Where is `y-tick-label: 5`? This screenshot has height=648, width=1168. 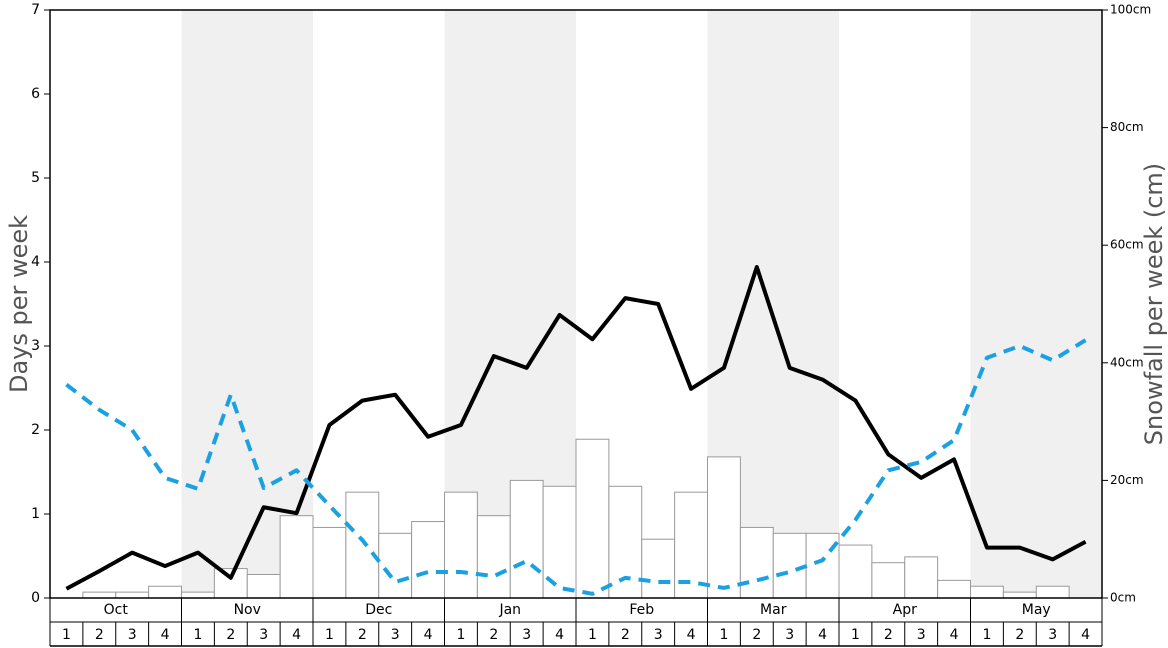 y-tick-label: 5 is located at coordinates (35, 178).